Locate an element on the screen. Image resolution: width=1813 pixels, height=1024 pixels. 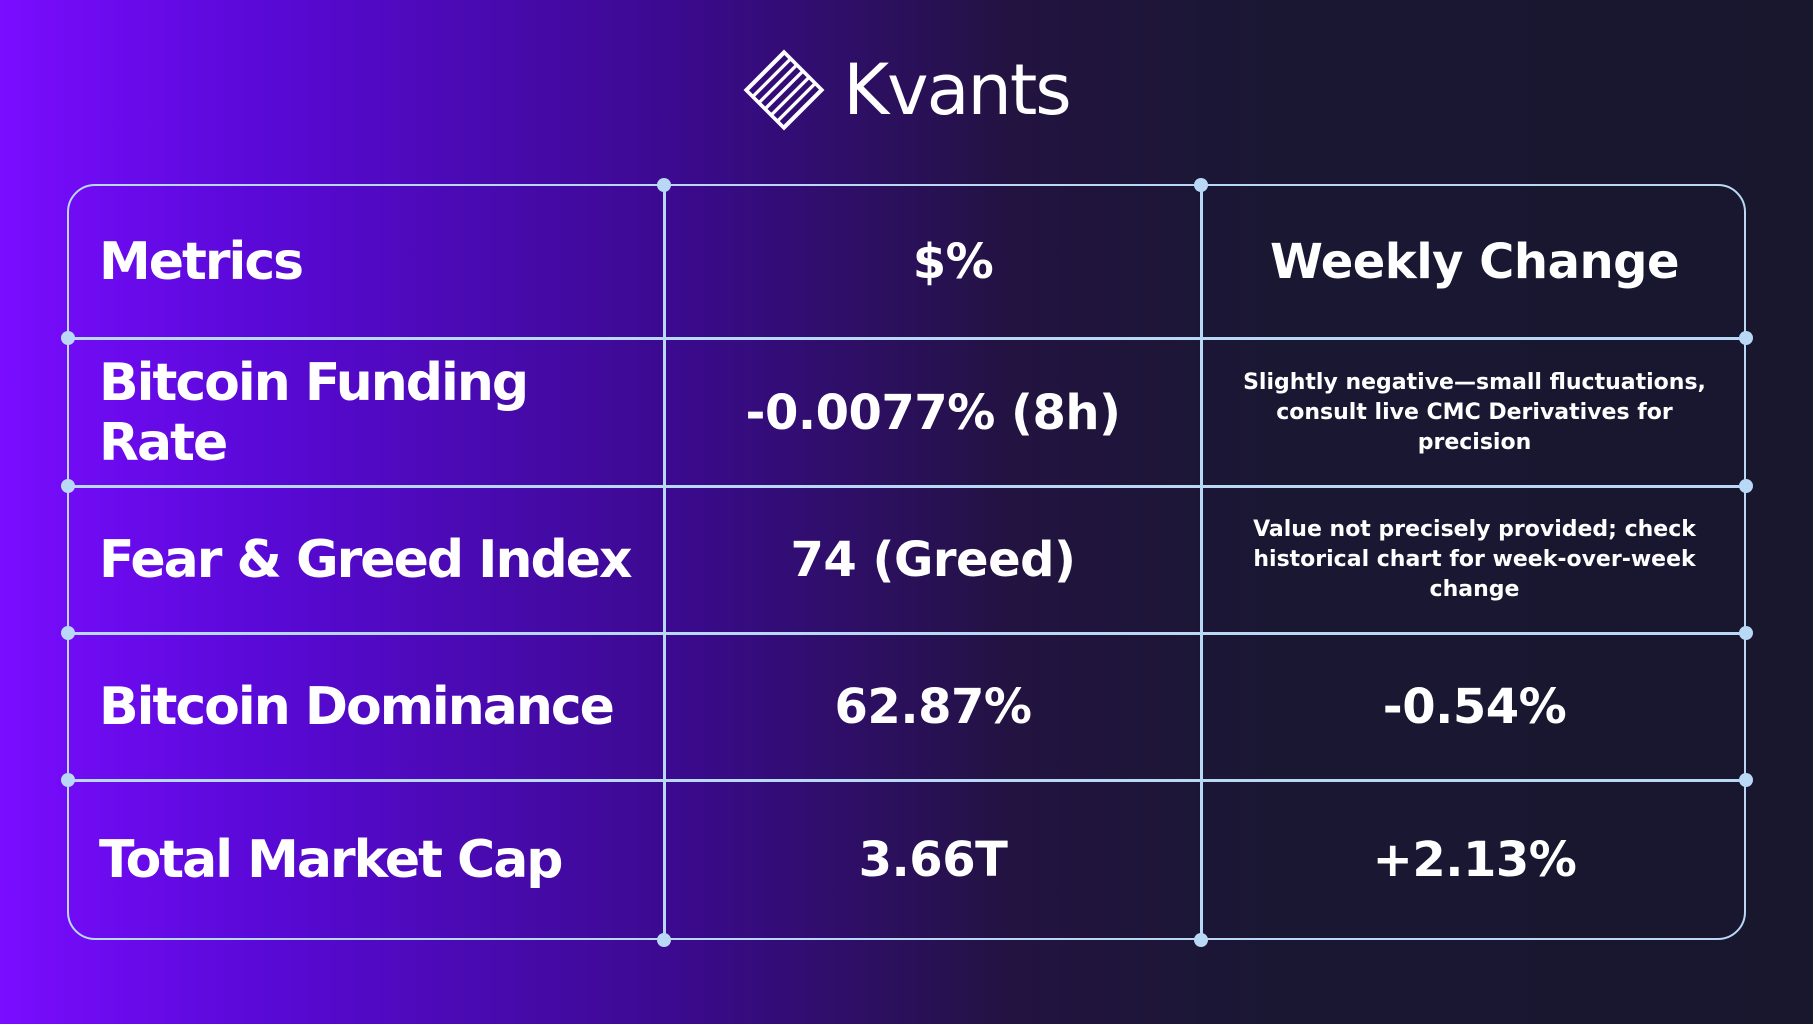
header-metrics: Metrics is located at coordinates (201, 261).